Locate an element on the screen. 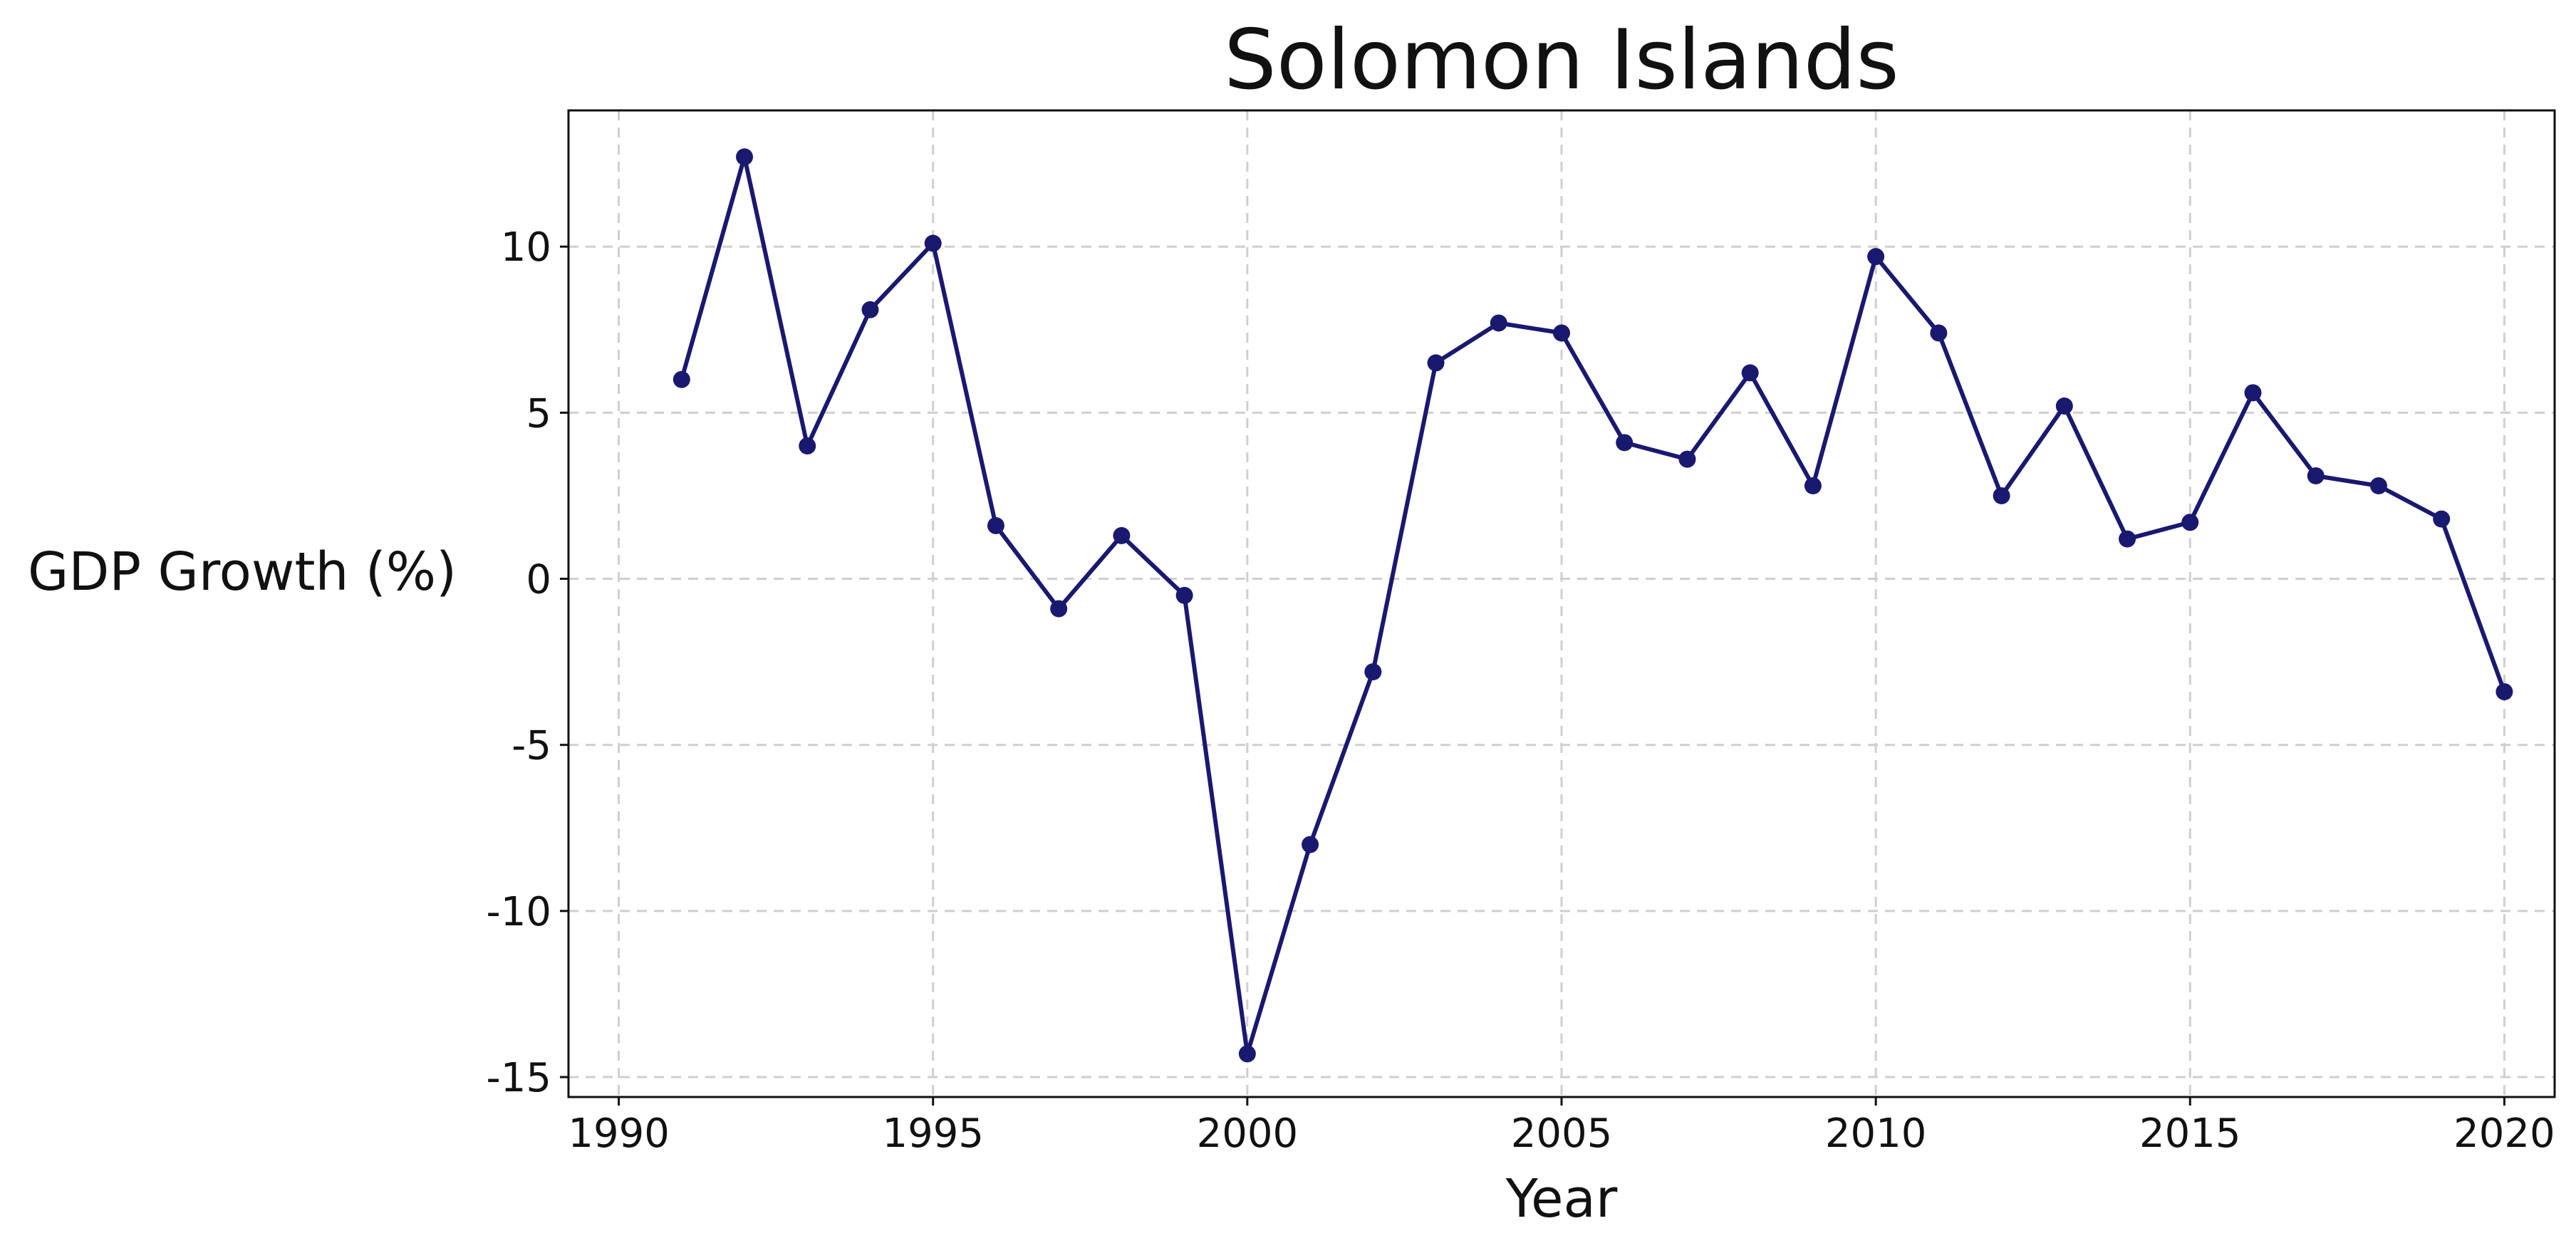 The height and width of the screenshot is (1258, 2576). x-tick-label: 2010 is located at coordinates (1876, 1134).